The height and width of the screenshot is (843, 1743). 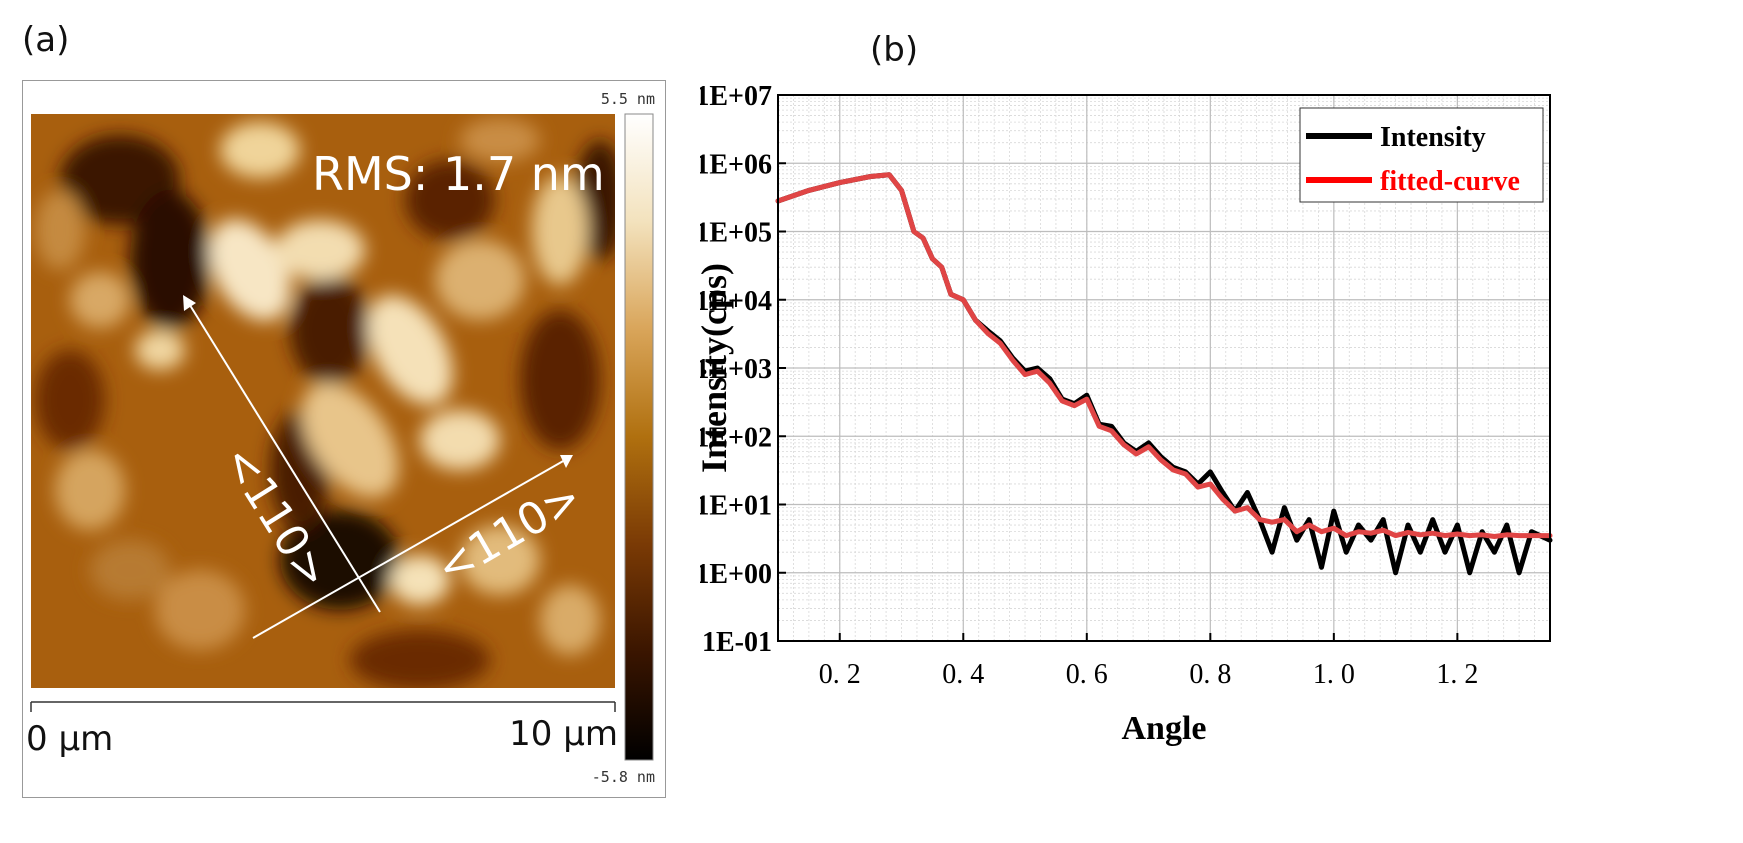 I want to click on y-tick-label: 1E+06, so click(x=736, y=164).